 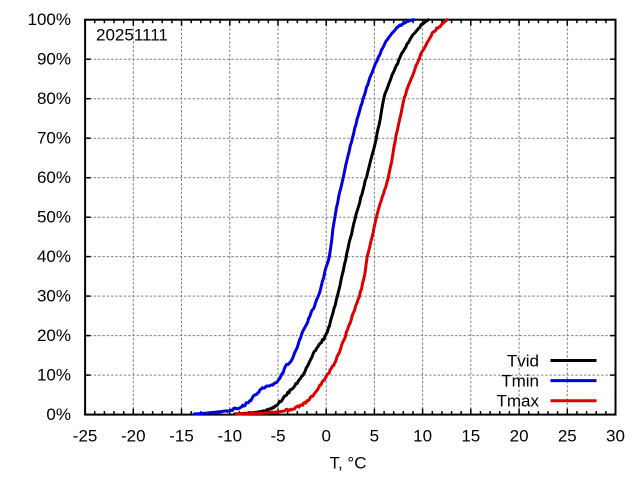 I want to click on svg-text: 5, so click(x=374, y=436).